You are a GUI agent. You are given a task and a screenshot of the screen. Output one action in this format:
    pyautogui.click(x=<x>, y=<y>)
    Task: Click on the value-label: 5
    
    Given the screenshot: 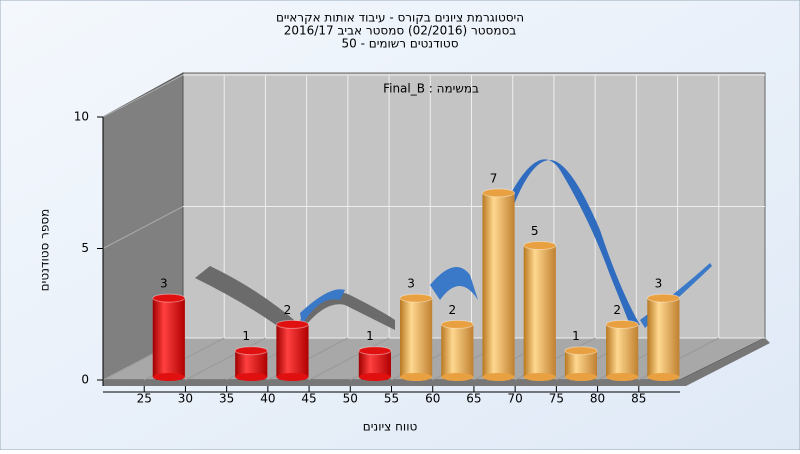 What is the action you would take?
    pyautogui.click(x=535, y=231)
    